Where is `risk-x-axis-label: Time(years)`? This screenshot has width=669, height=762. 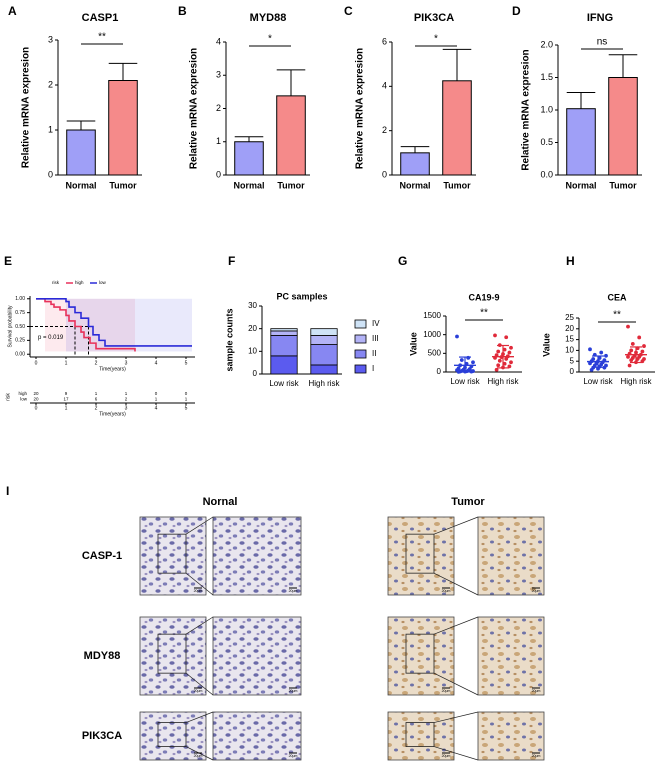 risk-x-axis-label: Time(years) is located at coordinates (112, 414).